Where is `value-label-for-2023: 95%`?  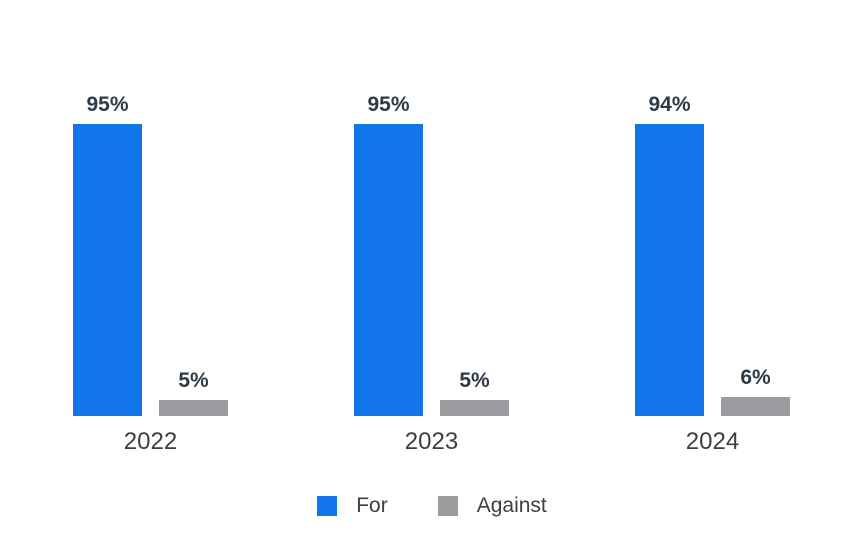
value-label-for-2023: 95% is located at coordinates (388, 104).